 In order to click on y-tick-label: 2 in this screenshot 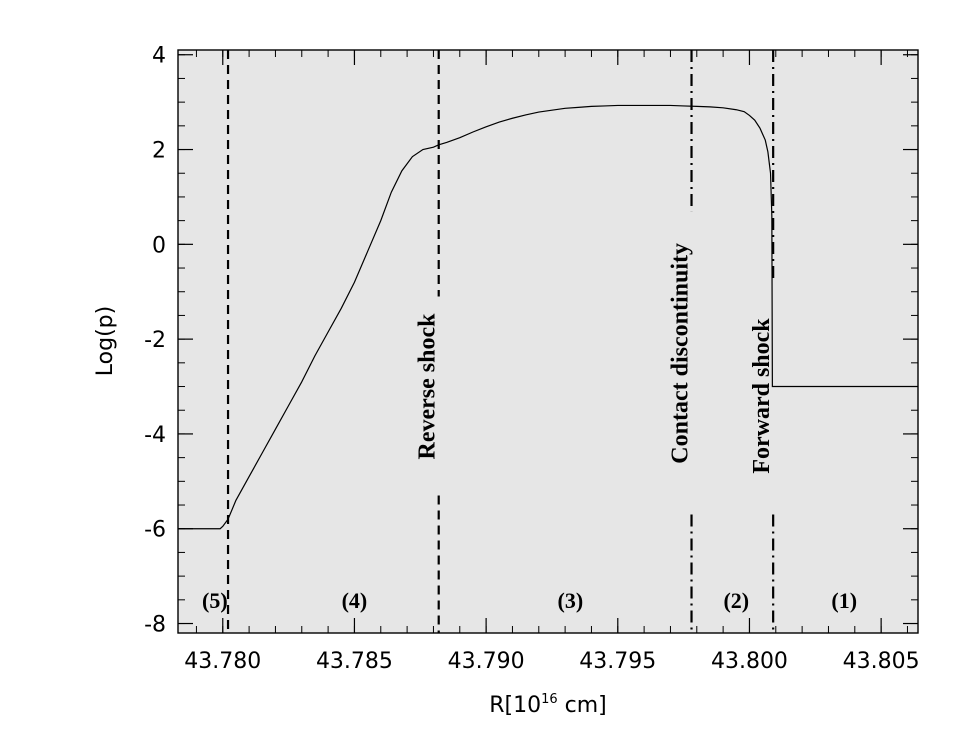, I will do `click(159, 151)`.